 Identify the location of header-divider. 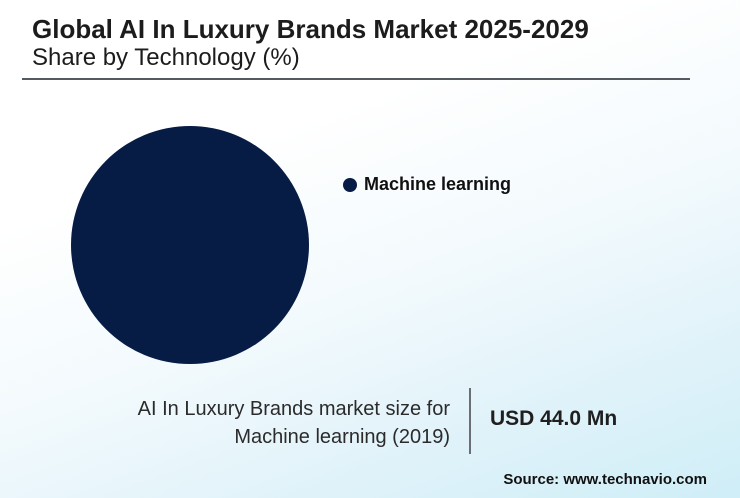
(356, 79).